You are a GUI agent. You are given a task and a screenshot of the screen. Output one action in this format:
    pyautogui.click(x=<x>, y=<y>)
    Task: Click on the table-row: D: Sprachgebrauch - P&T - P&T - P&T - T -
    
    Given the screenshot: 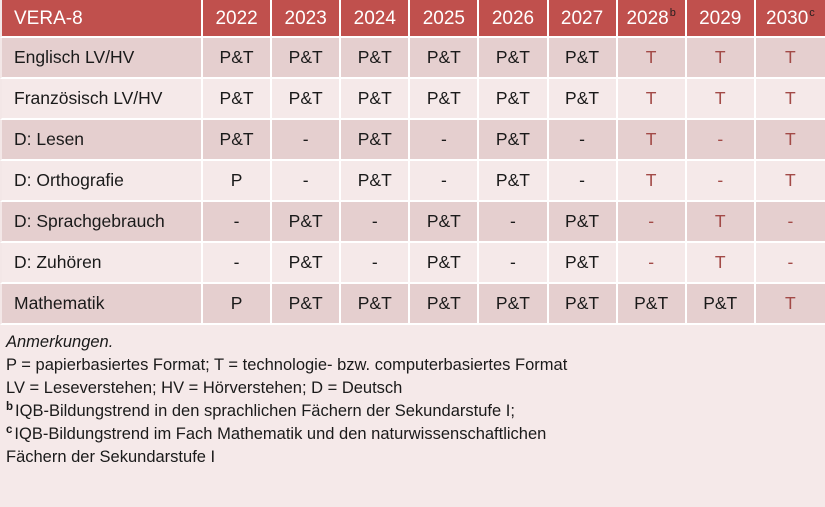 What is the action you would take?
    pyautogui.click(x=412, y=222)
    